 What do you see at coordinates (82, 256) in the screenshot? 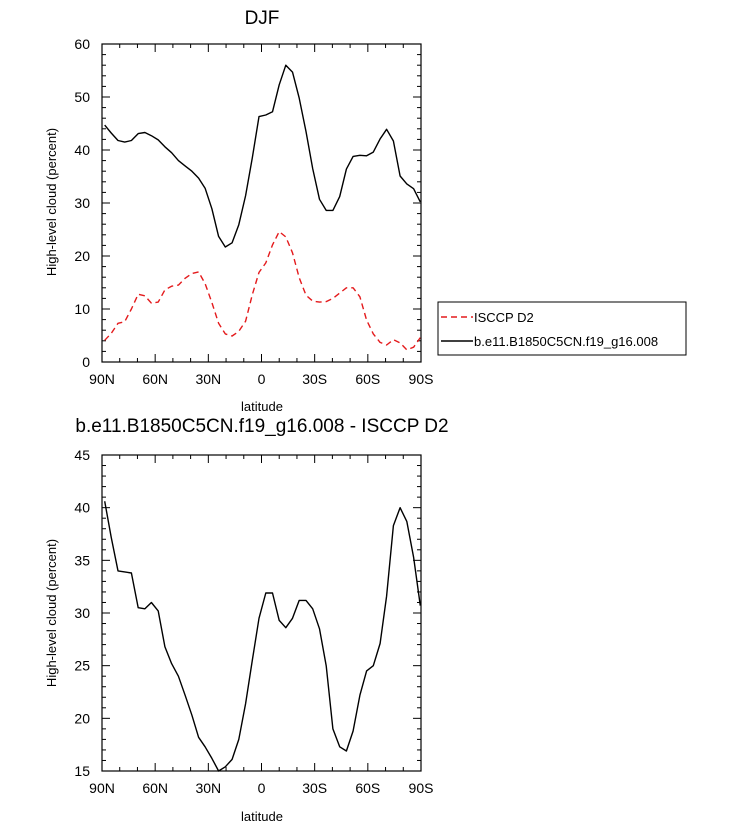
I see `panel-djf-y-tick-label: 20` at bounding box center [82, 256].